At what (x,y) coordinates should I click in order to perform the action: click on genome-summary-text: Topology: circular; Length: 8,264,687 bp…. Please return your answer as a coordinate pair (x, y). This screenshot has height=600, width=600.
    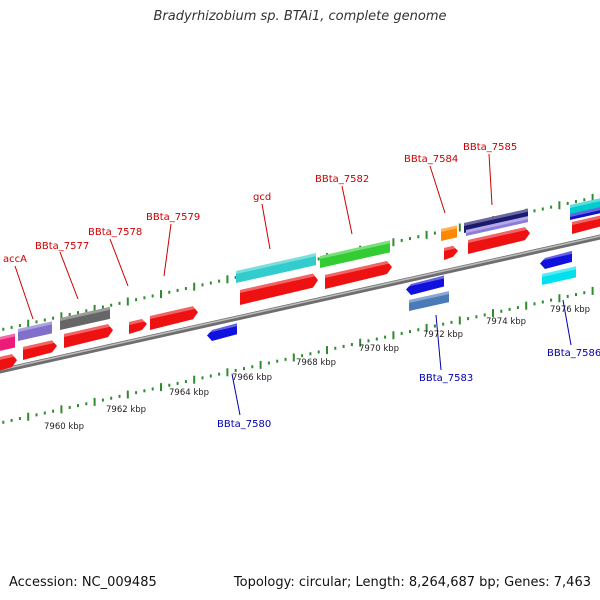
    Looking at the image, I should click on (412, 582).